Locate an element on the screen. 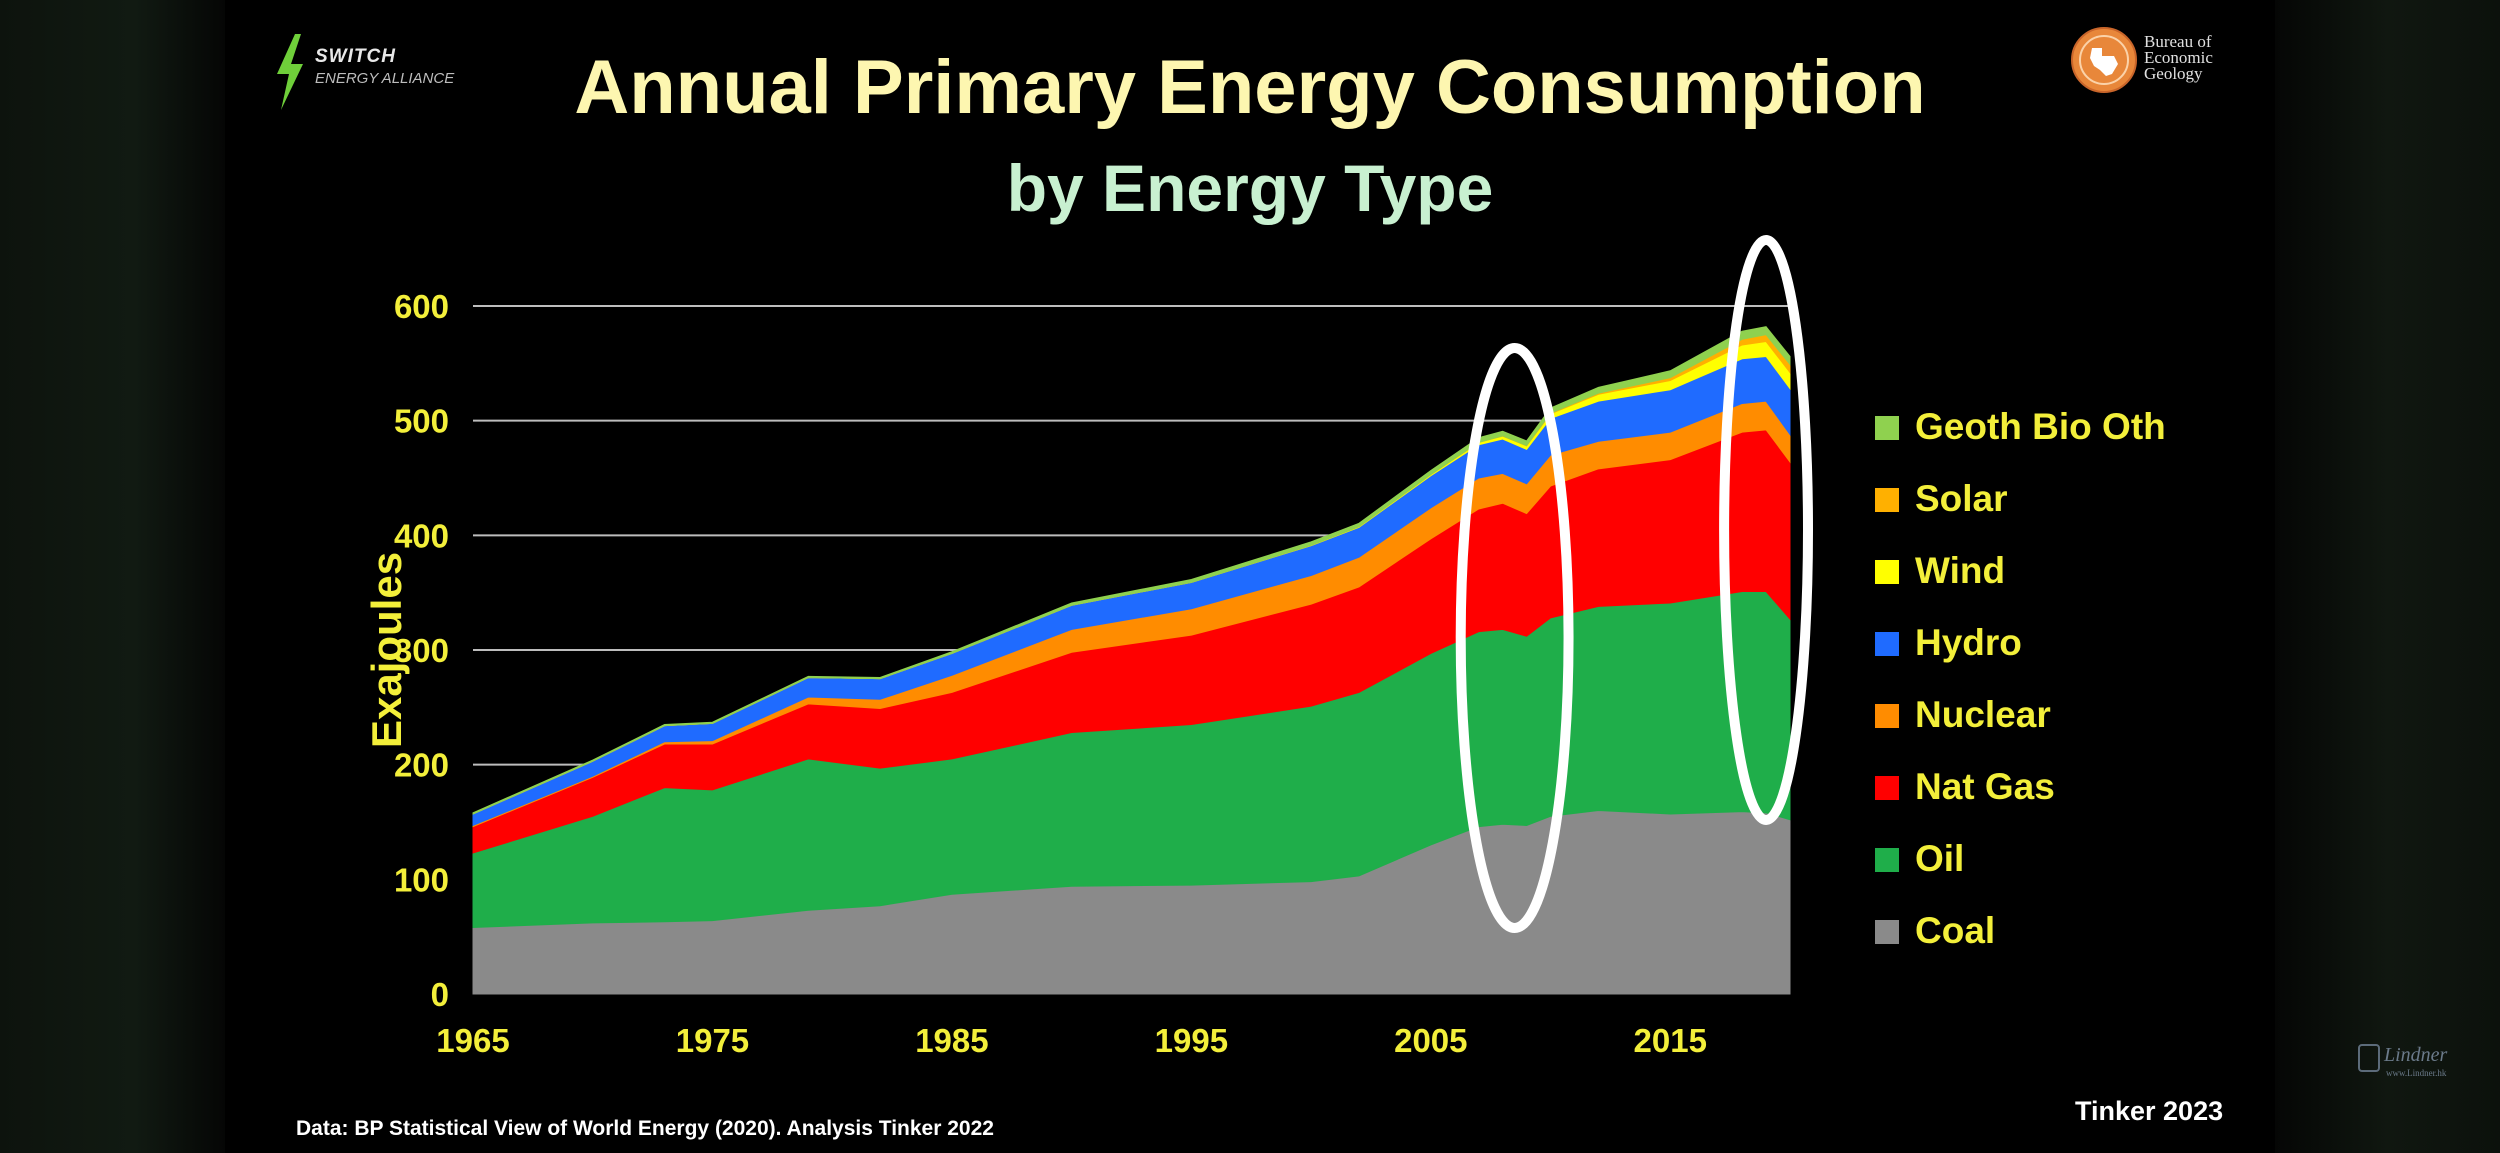  y-tick-label-400: 400 is located at coordinates (421, 535).